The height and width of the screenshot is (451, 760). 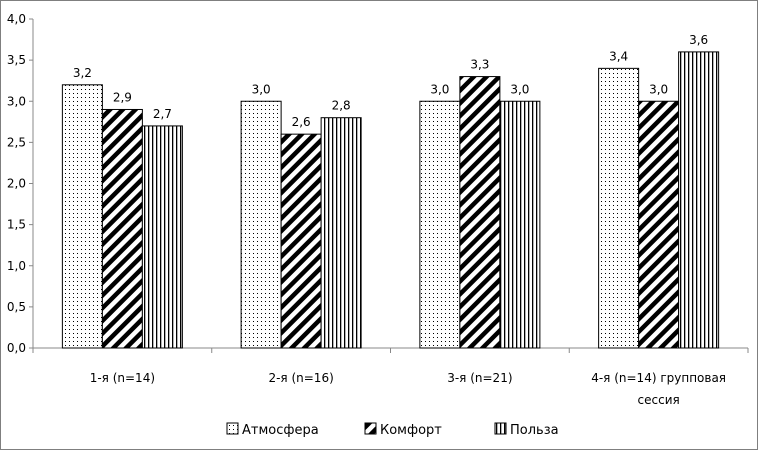 What do you see at coordinates (82, 73) in the screenshot?
I see `data-label: 3,2` at bounding box center [82, 73].